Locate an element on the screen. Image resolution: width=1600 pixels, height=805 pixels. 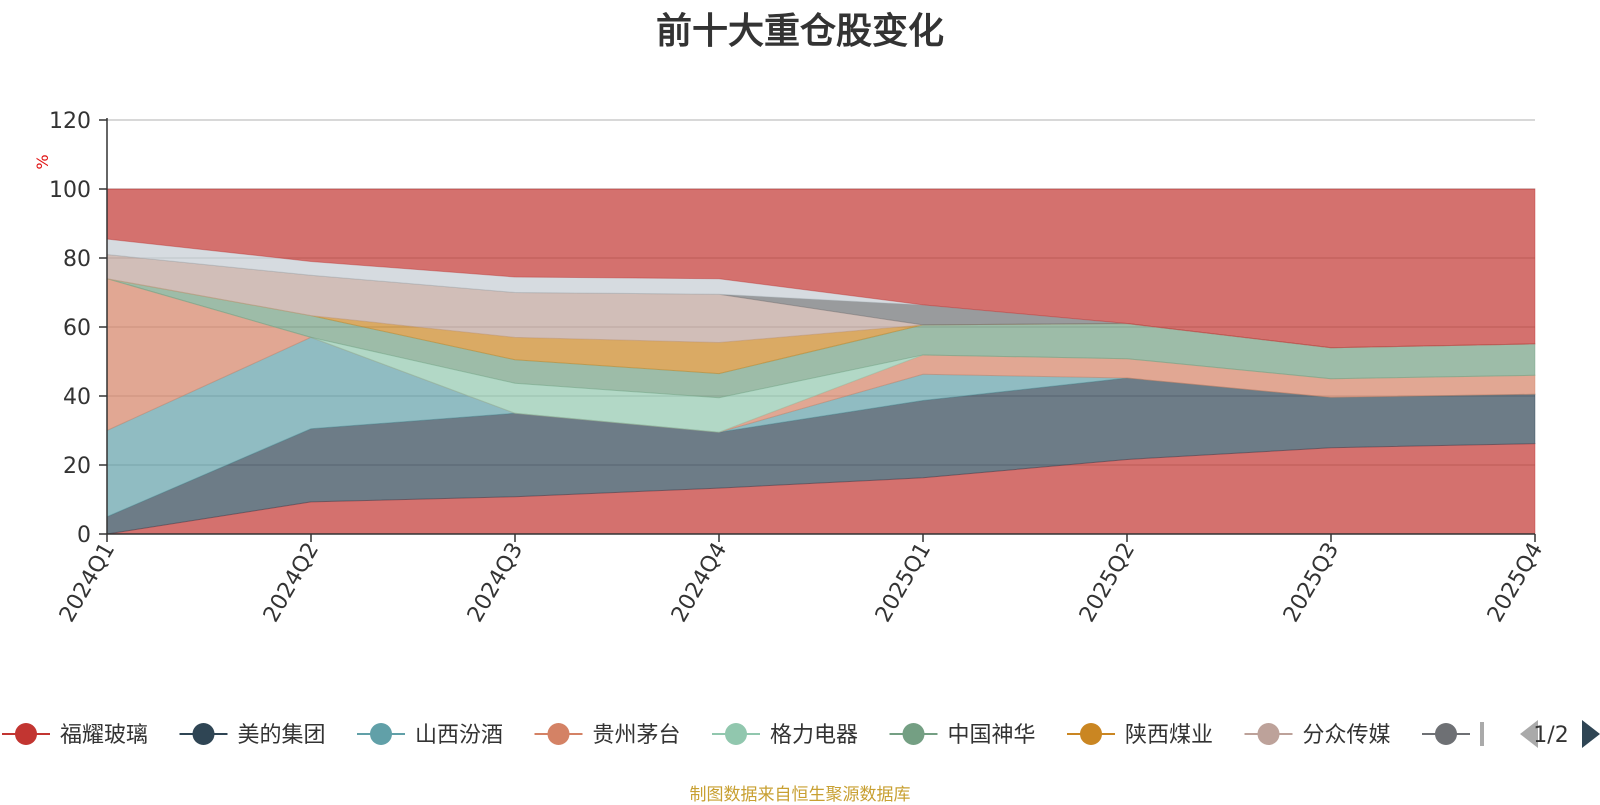
legend-label: 格力电器 is located at coordinates (814, 735).